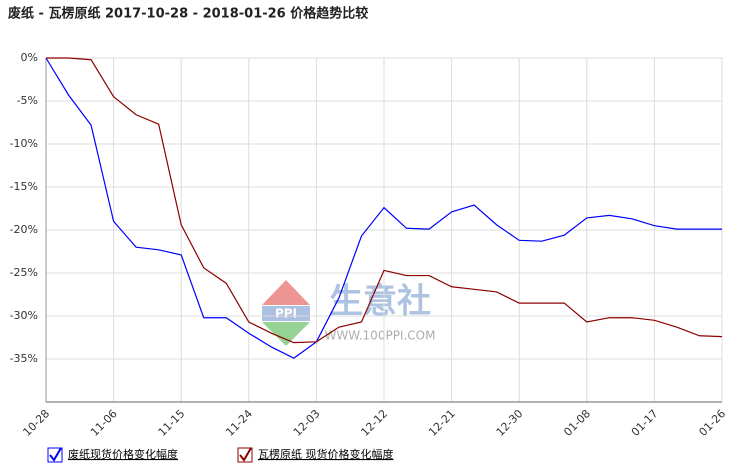 This screenshot has width=752, height=473. I want to click on chart-title: 废纸 - 瓦楞原纸 2017-10-28 - 2018-01-26 价格趋势比较, so click(188, 14).